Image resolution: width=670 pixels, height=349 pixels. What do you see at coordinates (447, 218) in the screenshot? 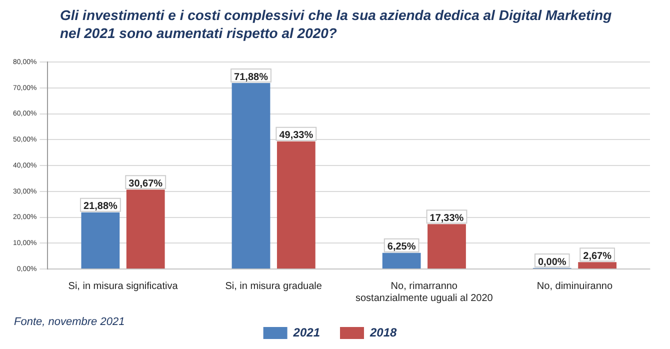
I see `data-label: 17,33%` at bounding box center [447, 218].